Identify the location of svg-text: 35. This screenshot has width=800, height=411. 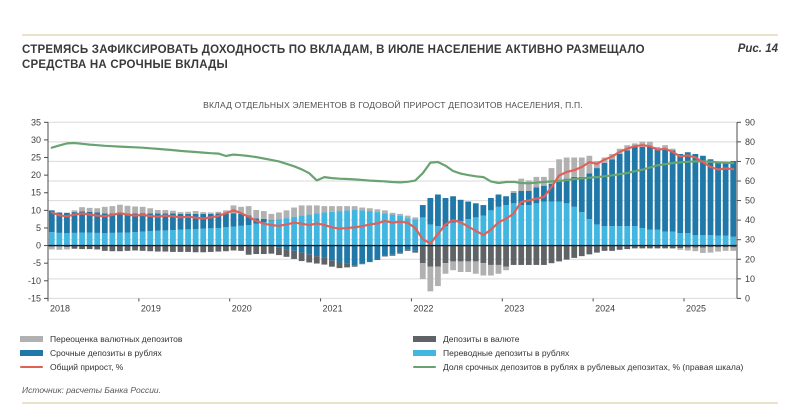
(36, 122).